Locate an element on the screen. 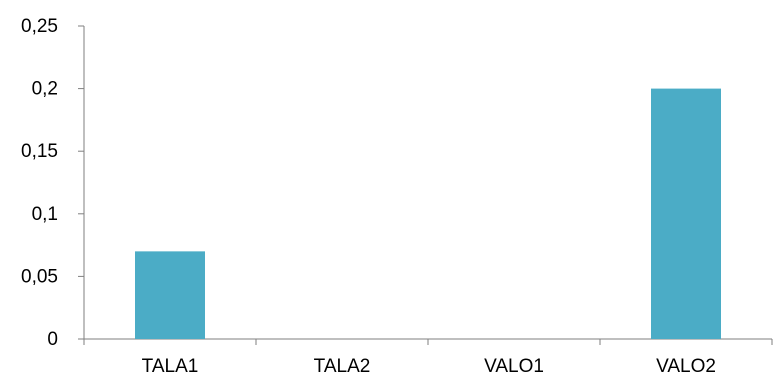 The height and width of the screenshot is (381, 776). y-tick-label: 0 is located at coordinates (52, 339).